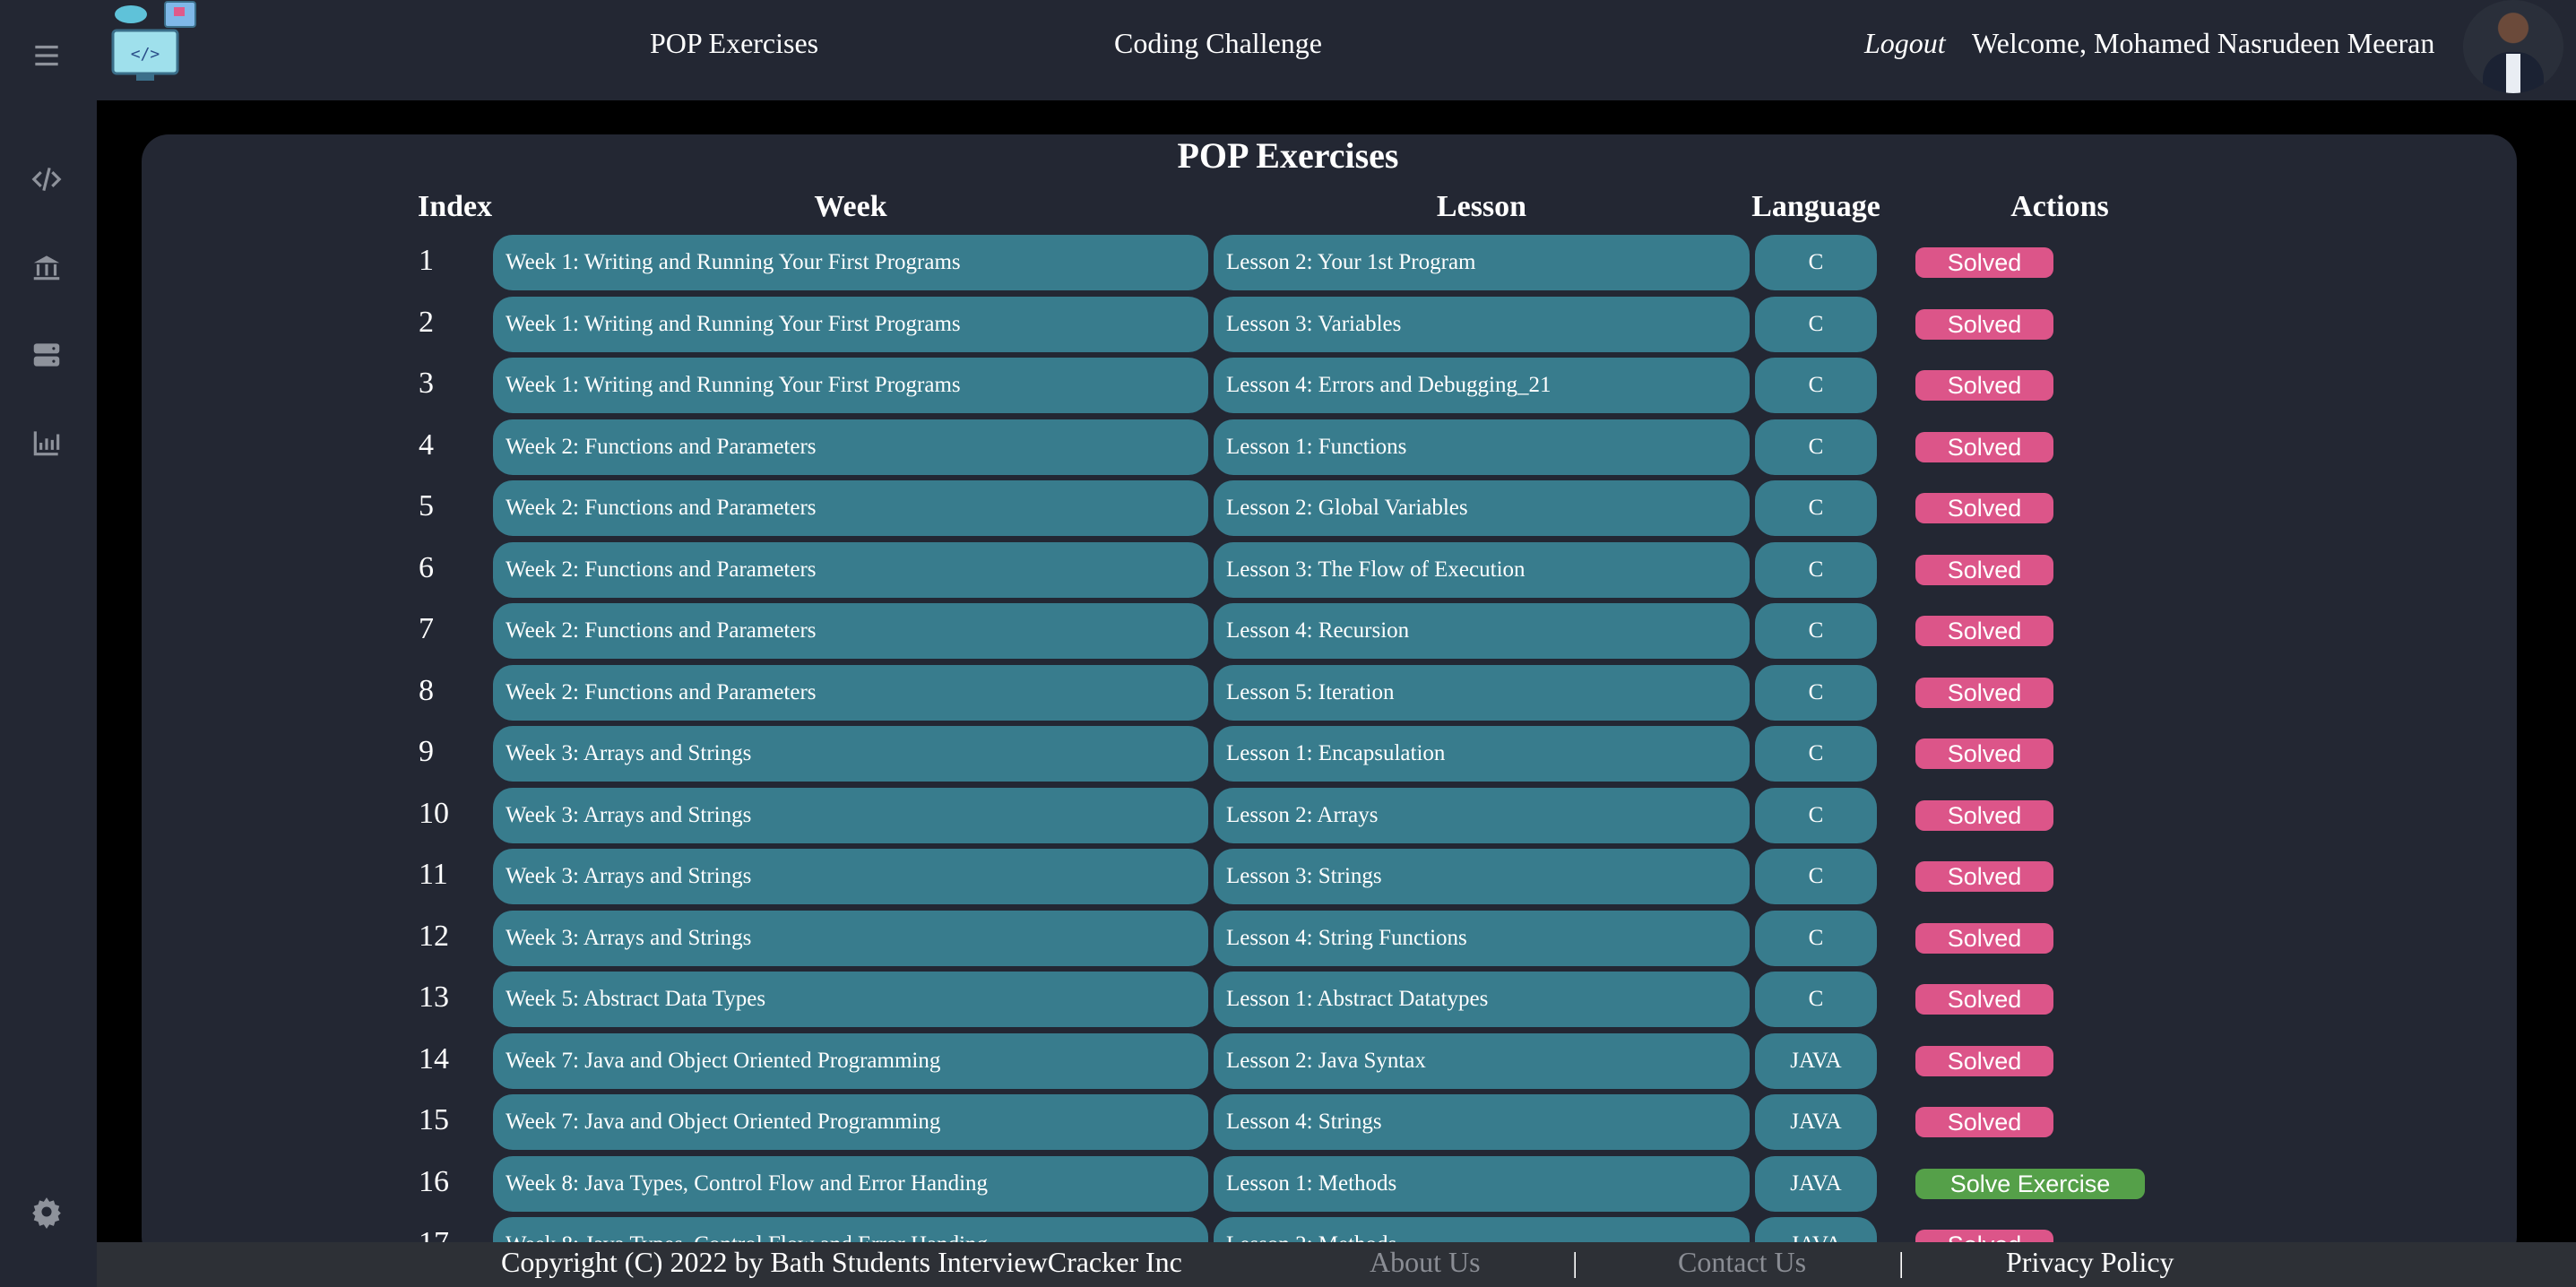  I want to click on sidebar, so click(48, 643).